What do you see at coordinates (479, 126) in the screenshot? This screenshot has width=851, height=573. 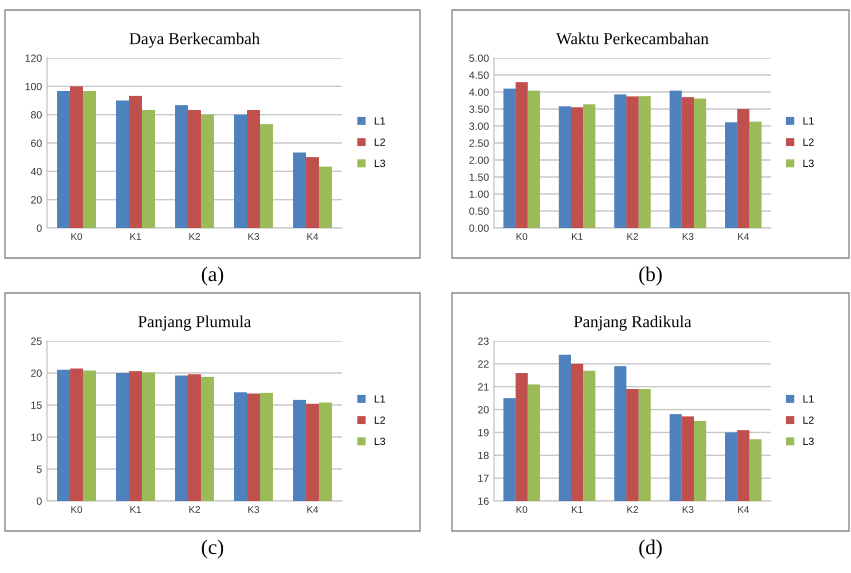 I see `y-tick-label: 3.00` at bounding box center [479, 126].